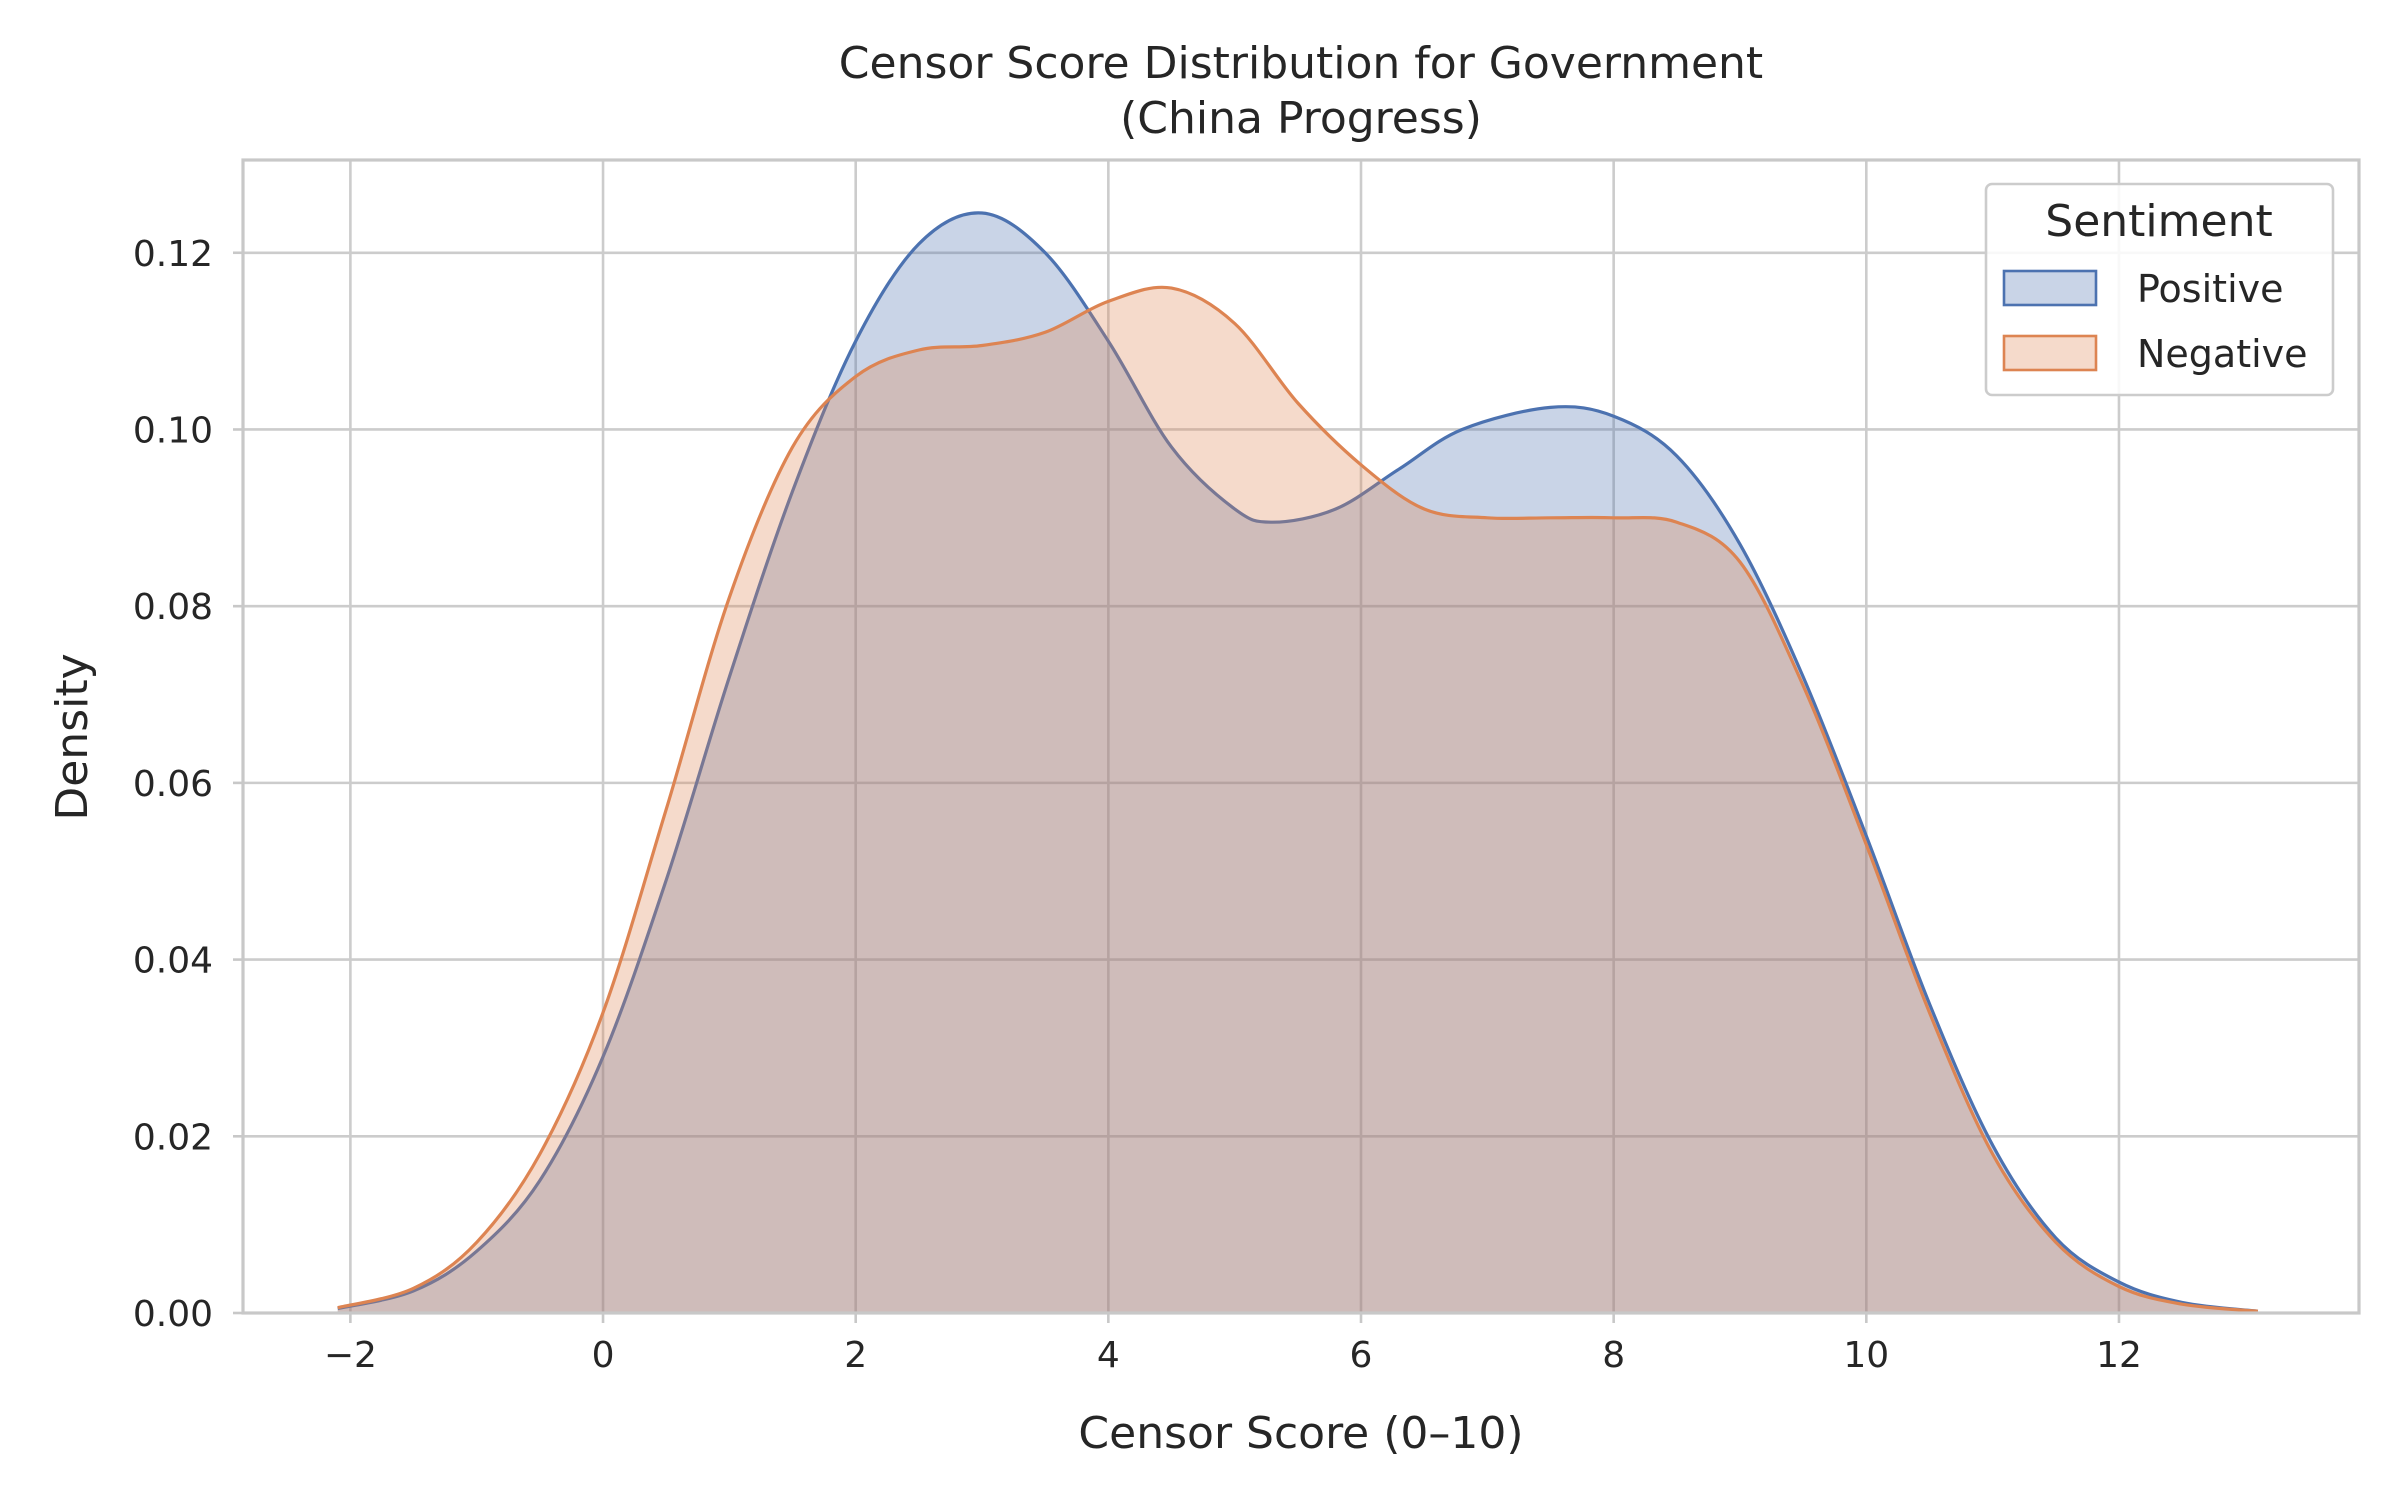 This screenshot has height=1505, width=2400. What do you see at coordinates (173, 430) in the screenshot?
I see `y-tick-label: 0.10` at bounding box center [173, 430].